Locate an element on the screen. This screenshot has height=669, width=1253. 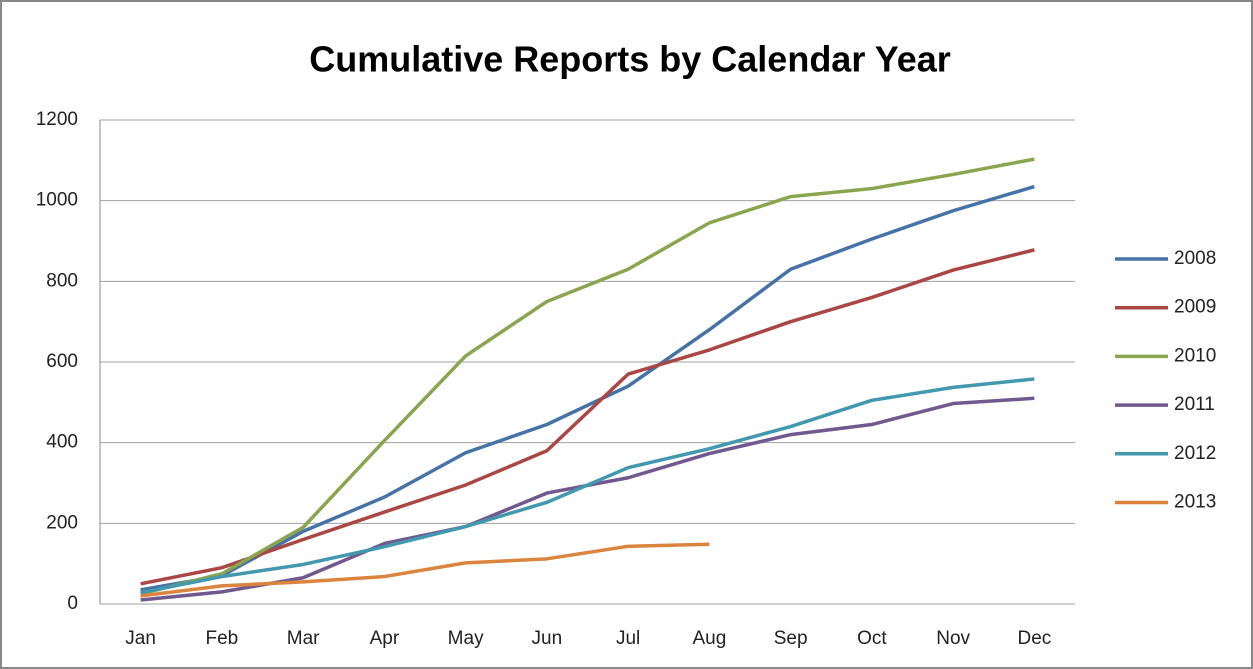
legend-label: 2013 is located at coordinates (1195, 502).